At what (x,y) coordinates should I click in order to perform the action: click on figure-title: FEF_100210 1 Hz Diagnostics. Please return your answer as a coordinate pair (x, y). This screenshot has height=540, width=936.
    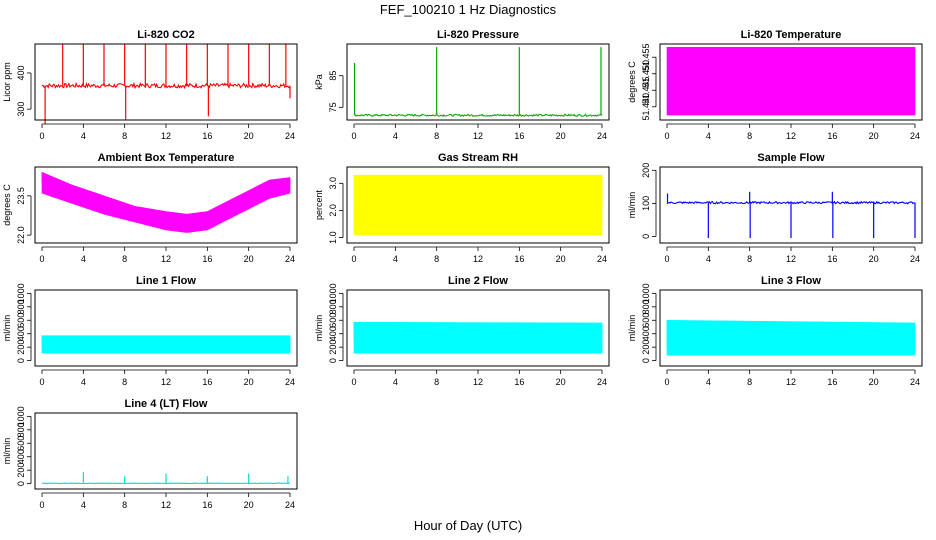
    Looking at the image, I should click on (468, 9).